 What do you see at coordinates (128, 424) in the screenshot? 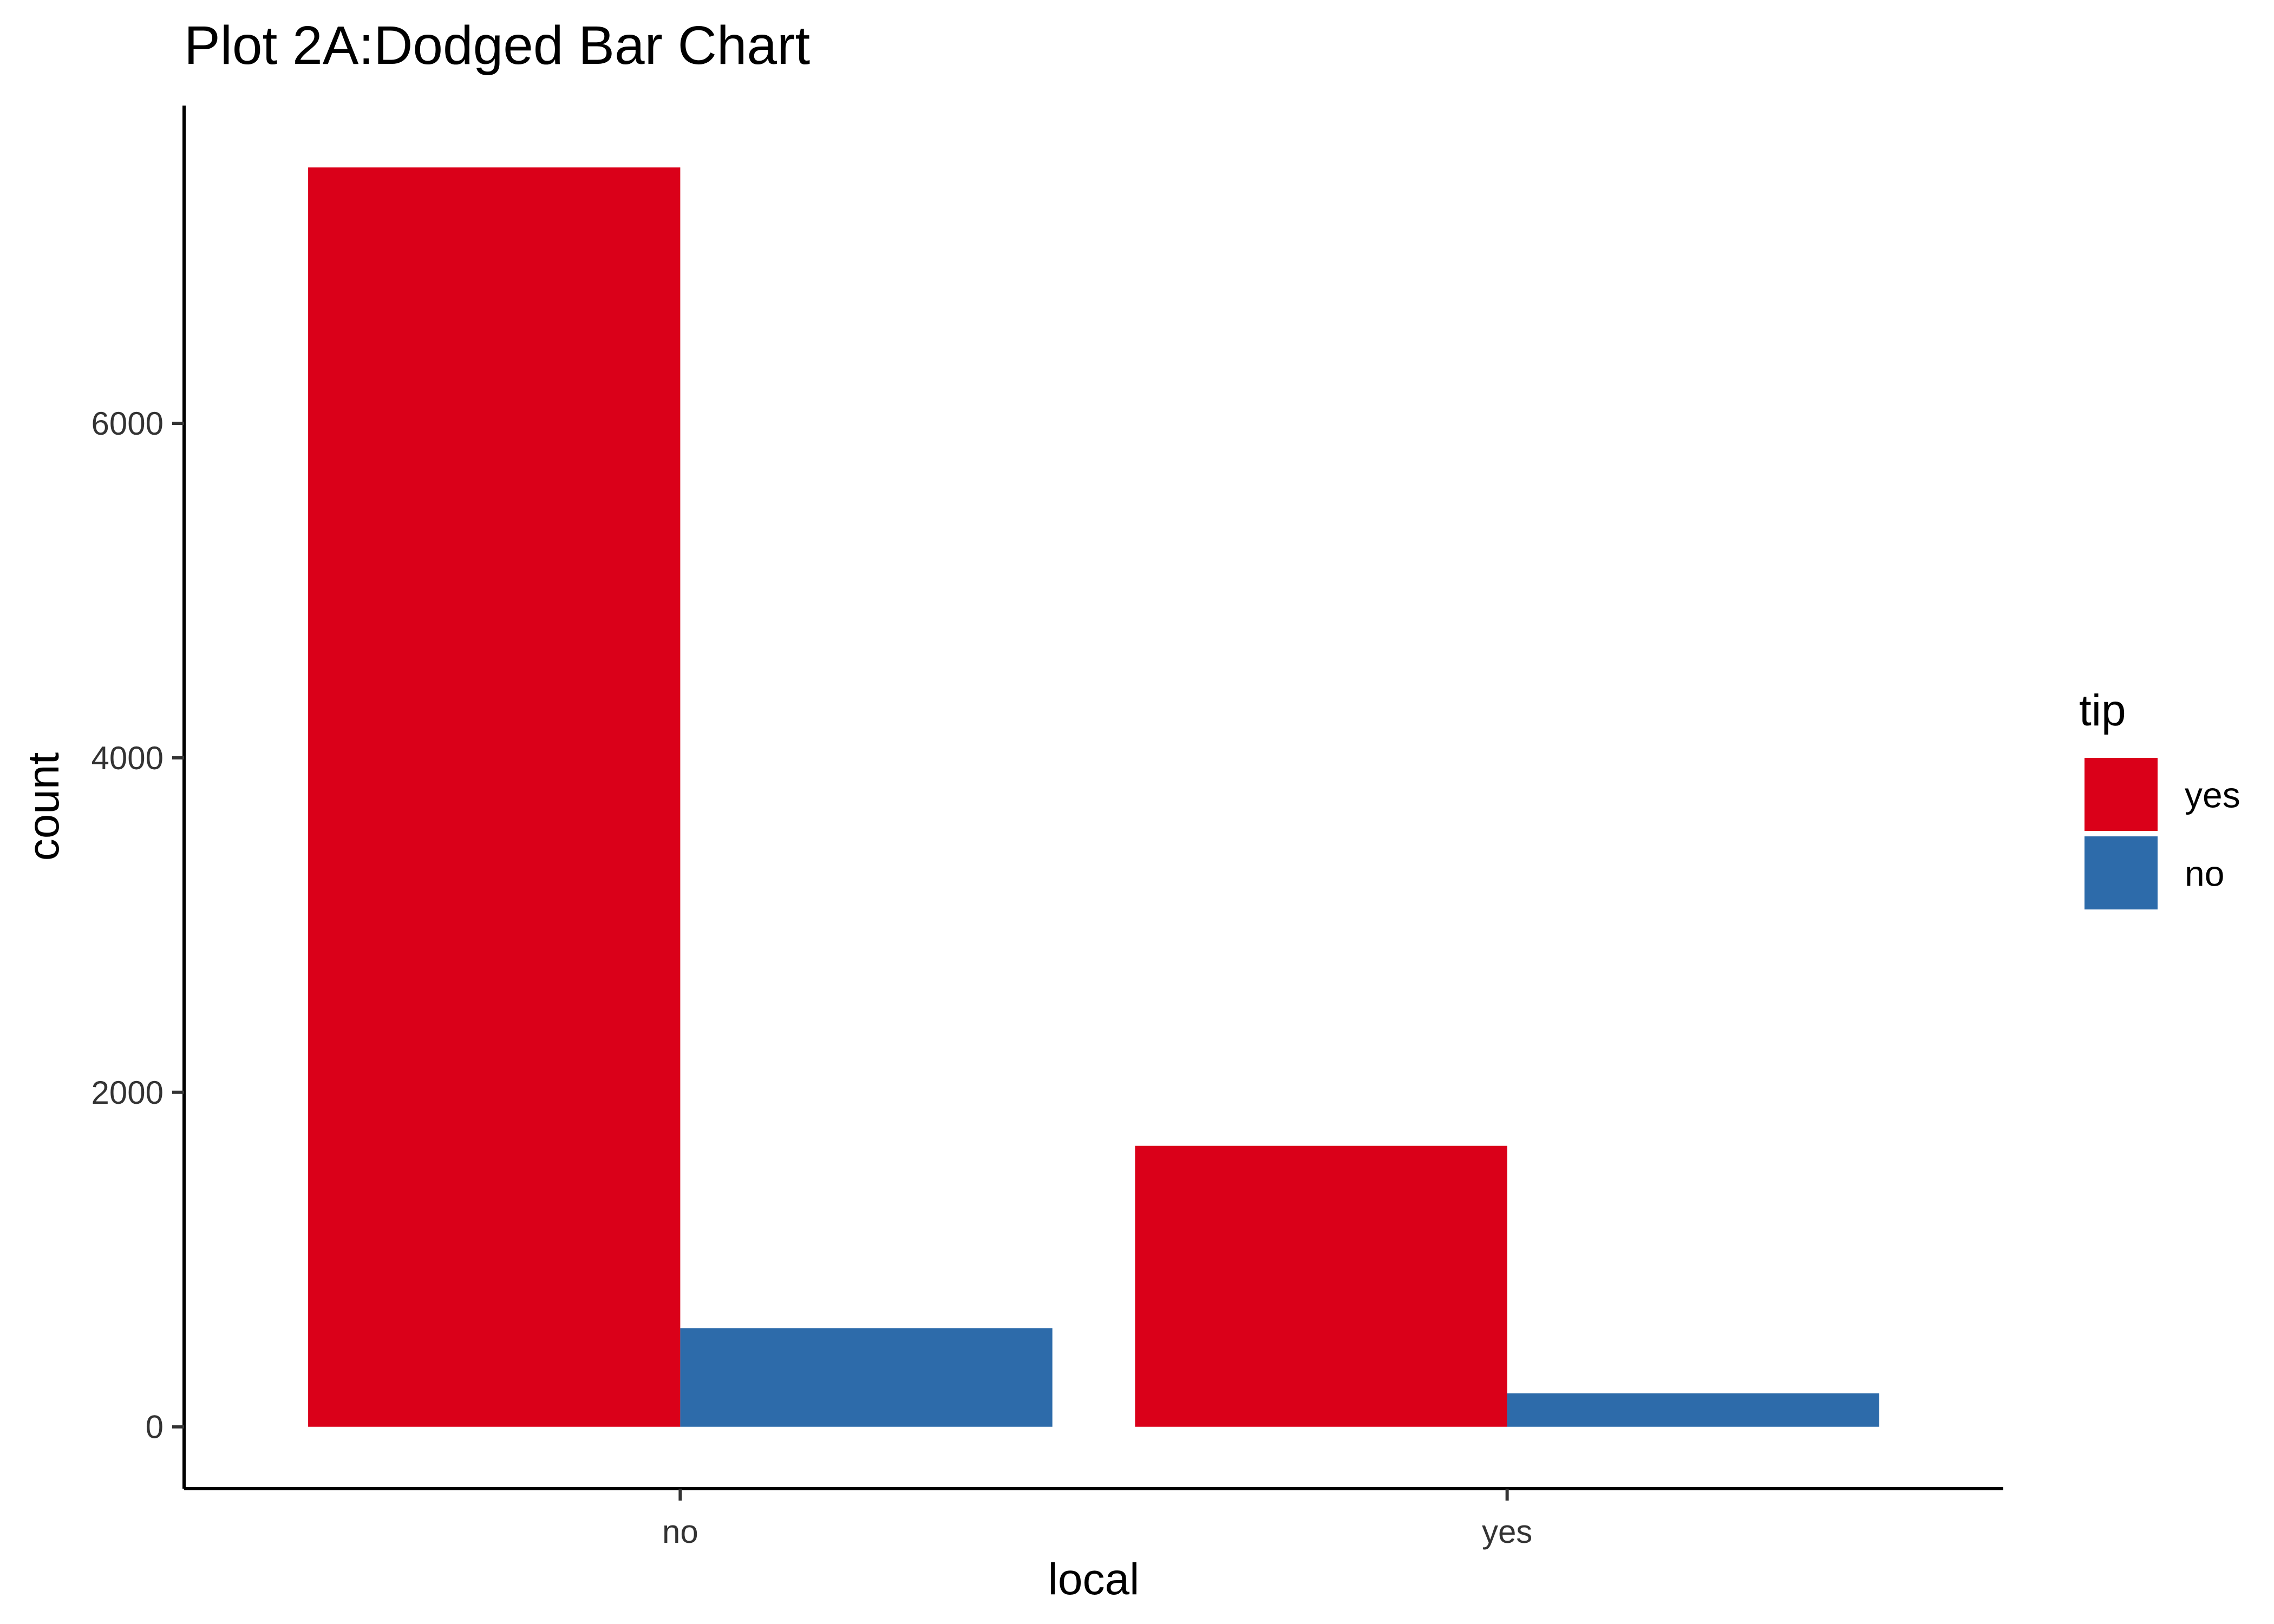
I see `y-tick-label: 6000` at bounding box center [128, 424].